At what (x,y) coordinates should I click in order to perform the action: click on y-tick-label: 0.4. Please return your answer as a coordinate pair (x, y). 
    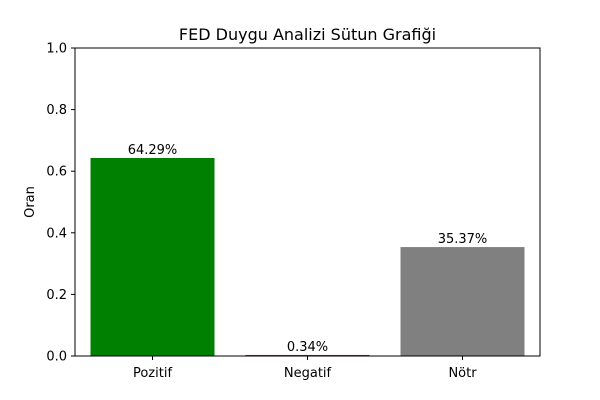
    Looking at the image, I should click on (56, 233).